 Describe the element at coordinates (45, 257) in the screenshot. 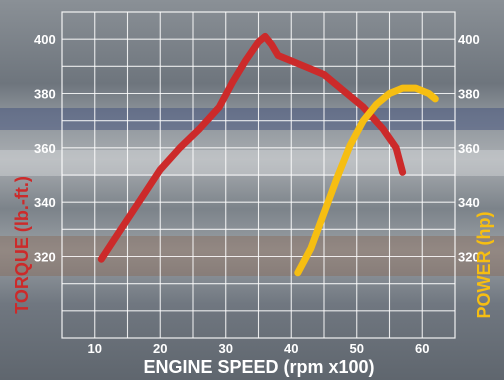

I see `y-tick-label-left: 320` at that location.